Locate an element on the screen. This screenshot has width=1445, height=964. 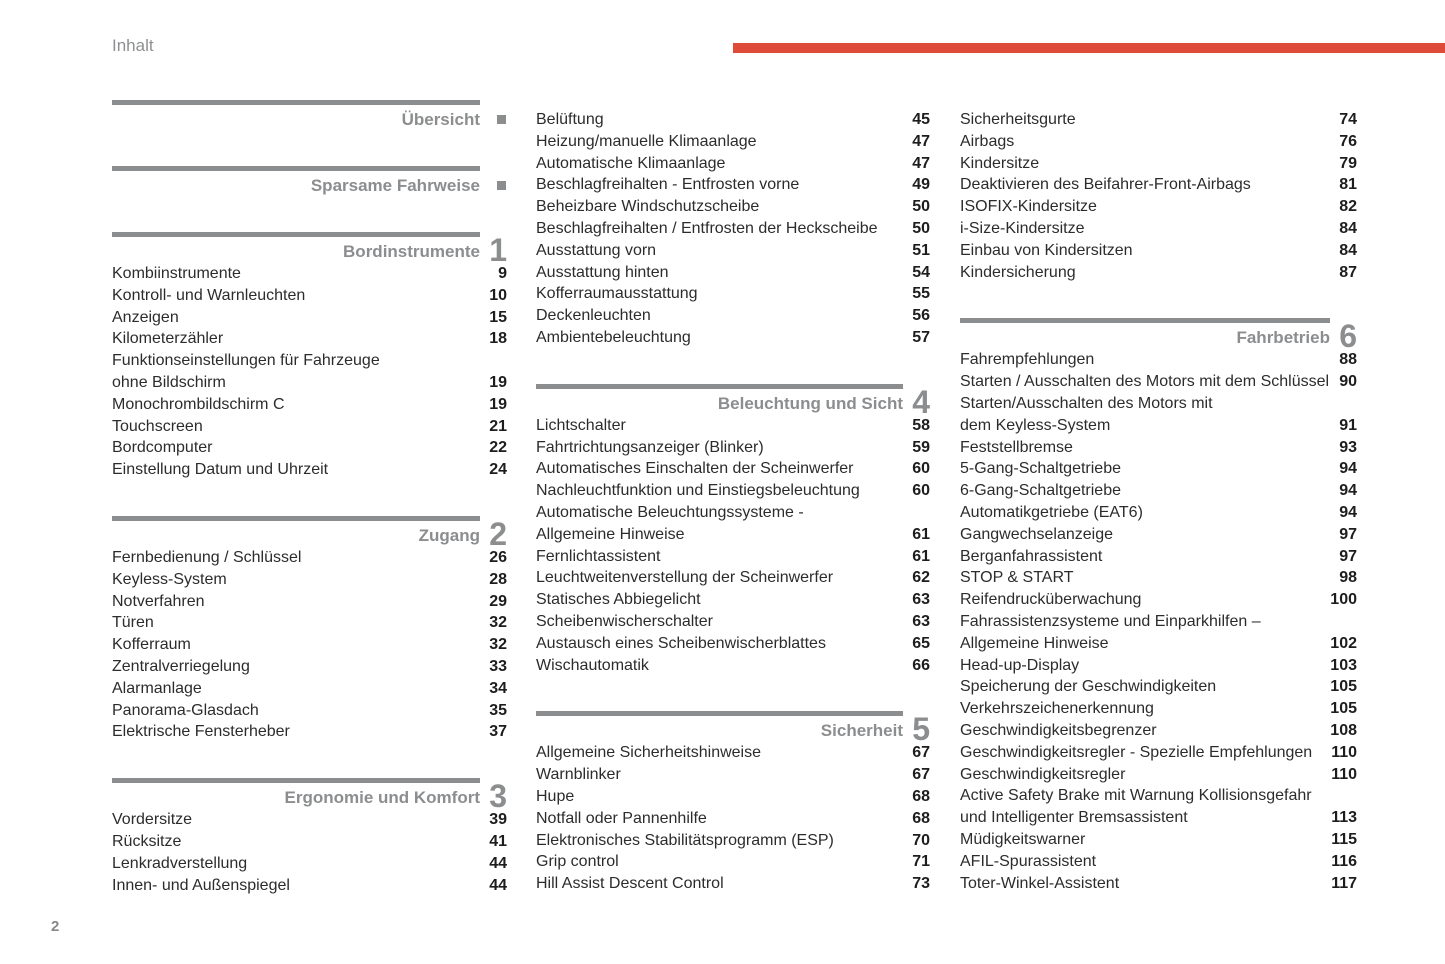
toc-entry-label: Fahrempfehlungen is located at coordinates (1027, 360).